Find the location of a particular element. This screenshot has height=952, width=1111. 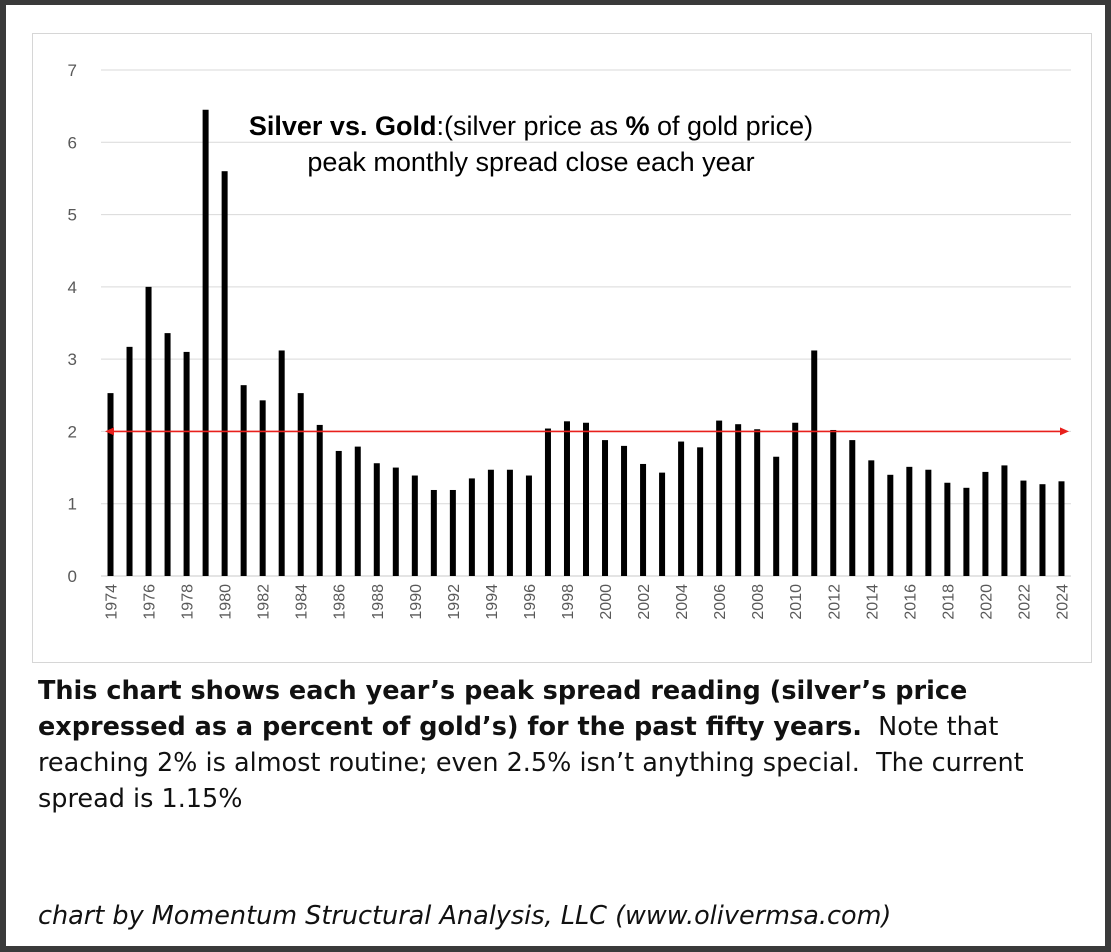

bar-2013 is located at coordinates (852, 508).